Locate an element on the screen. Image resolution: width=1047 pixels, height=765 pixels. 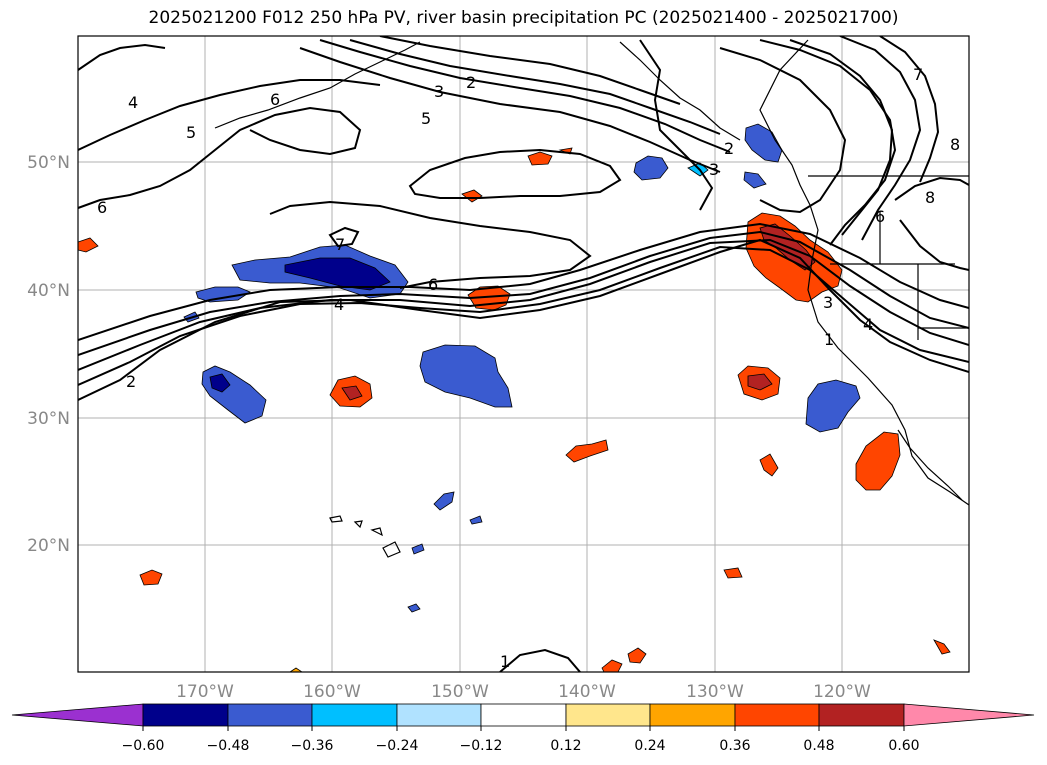
lon-label: 160°W is located at coordinates (332, 692).